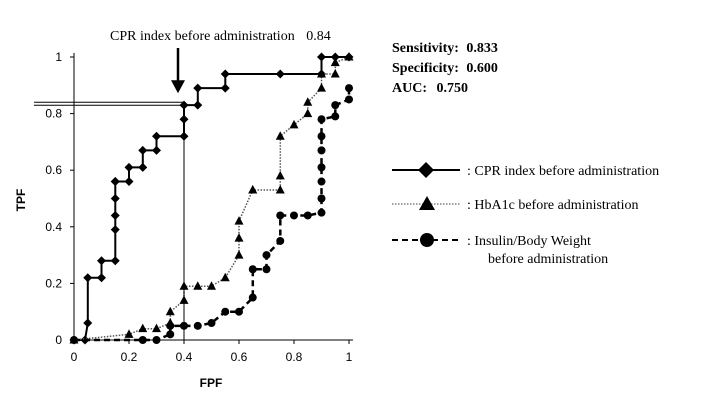 The width and height of the screenshot is (707, 409). I want to click on legend-label-hba1c: : HbA1c before administration, so click(552, 205).